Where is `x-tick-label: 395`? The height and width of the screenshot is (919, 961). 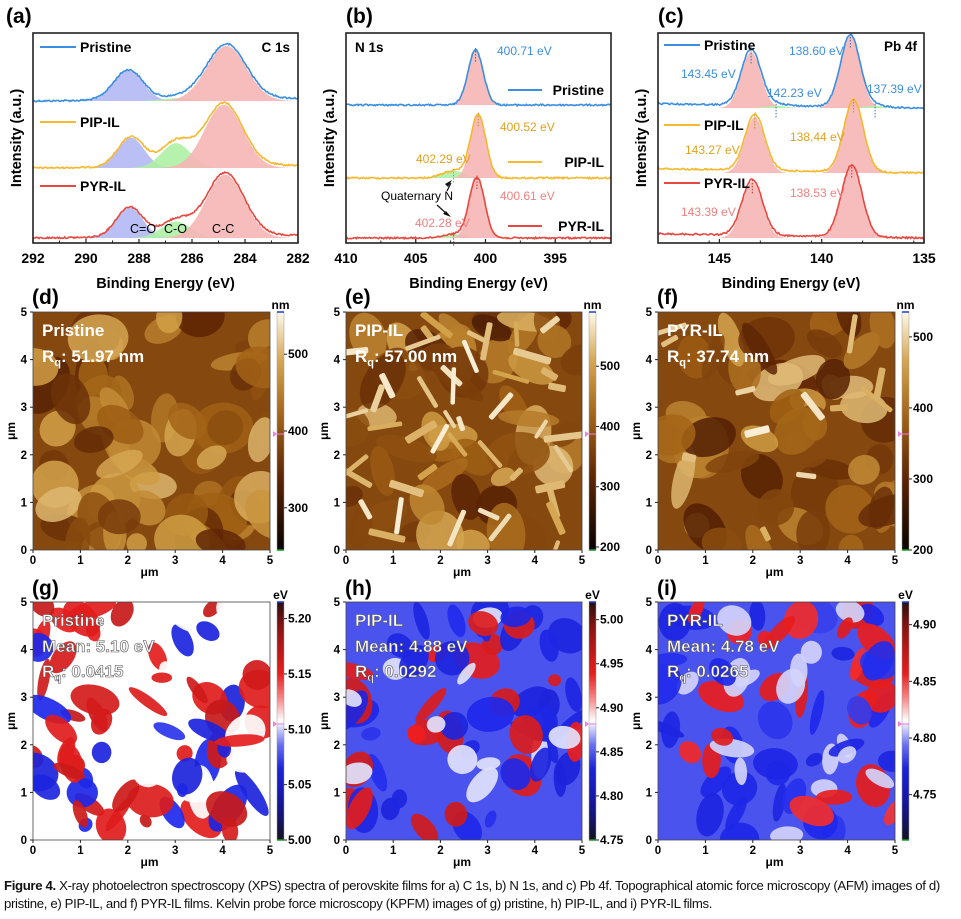 x-tick-label: 395 is located at coordinates (556, 258).